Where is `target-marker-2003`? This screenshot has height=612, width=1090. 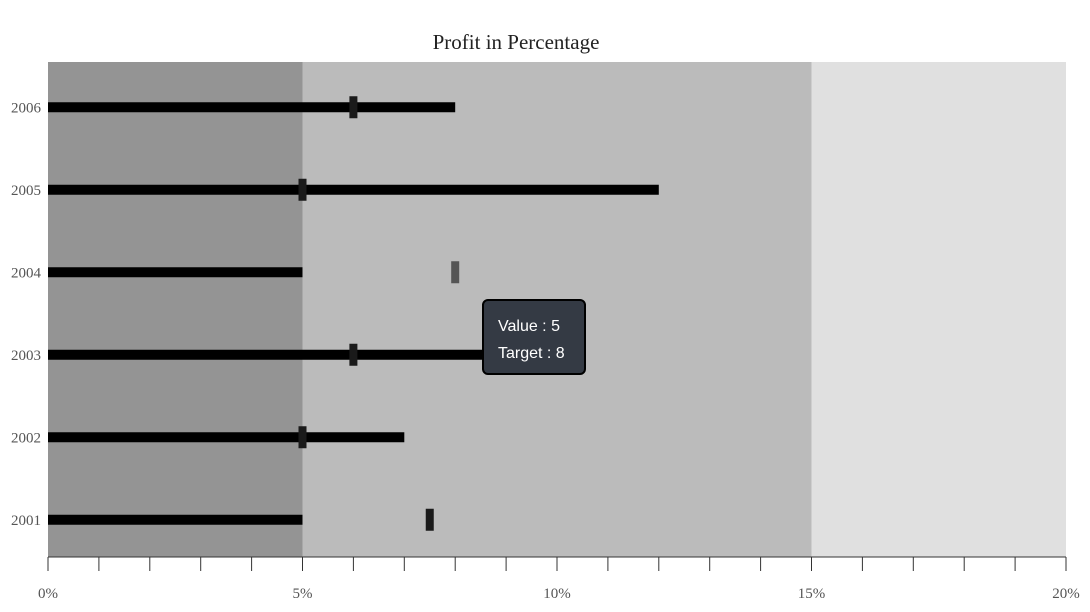 target-marker-2003 is located at coordinates (353, 354).